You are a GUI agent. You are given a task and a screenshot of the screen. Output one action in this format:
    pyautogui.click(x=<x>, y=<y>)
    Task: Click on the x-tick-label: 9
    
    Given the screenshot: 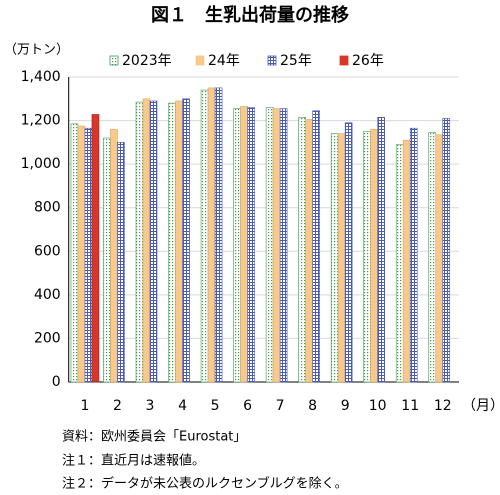 What is the action you would take?
    pyautogui.click(x=345, y=406)
    